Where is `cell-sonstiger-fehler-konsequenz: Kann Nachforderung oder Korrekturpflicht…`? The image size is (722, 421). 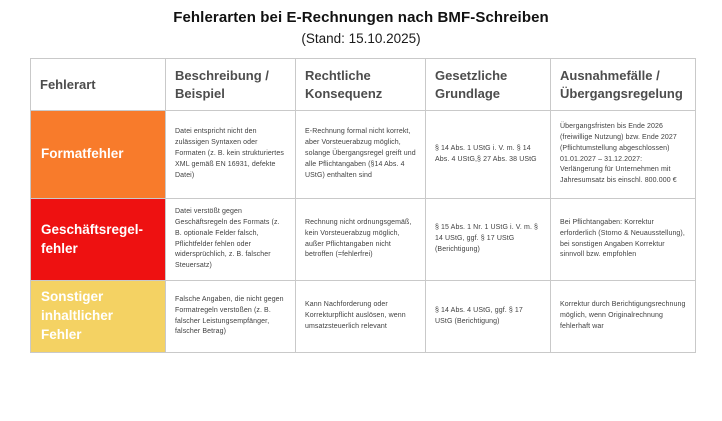
cell-sonstiger-fehler-konsequenz: Kann Nachforderung oder Korrekturpflicht… is located at coordinates (360, 316).